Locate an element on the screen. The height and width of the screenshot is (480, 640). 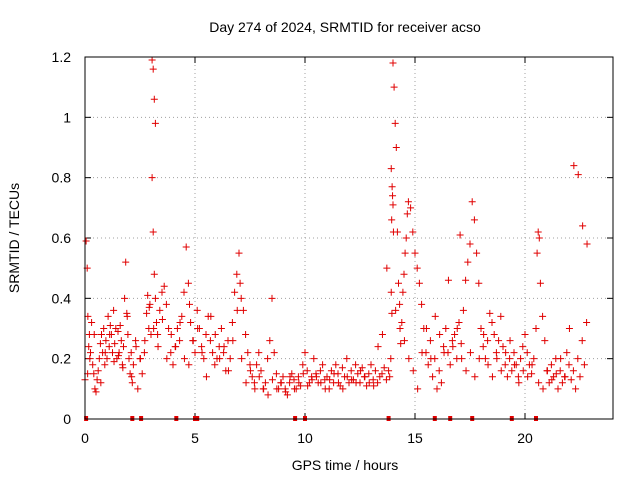
x-tick-label: 10 is located at coordinates (305, 438).